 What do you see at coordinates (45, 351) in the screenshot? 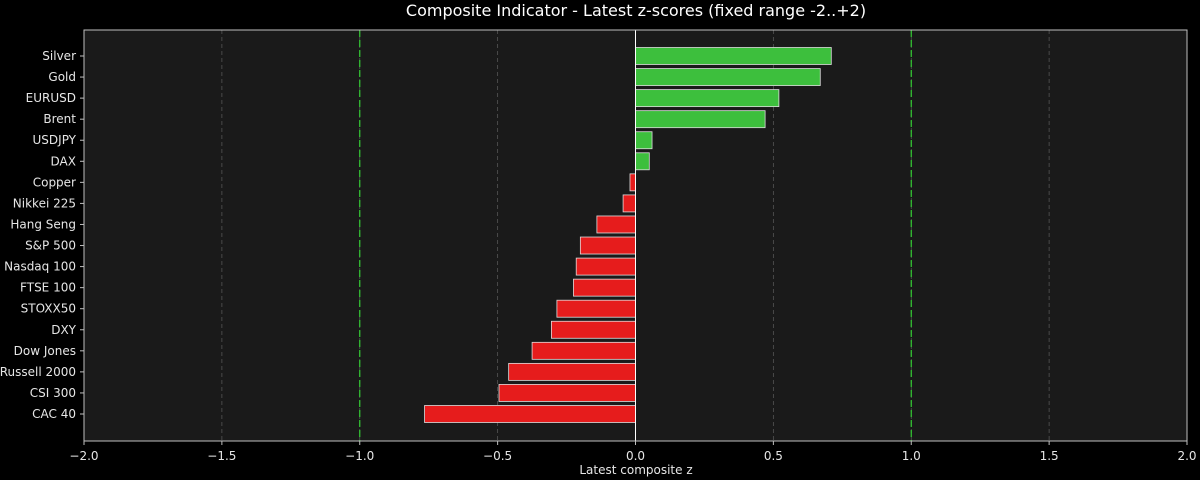
I see `y-tick-label: Dow Jones` at bounding box center [45, 351].